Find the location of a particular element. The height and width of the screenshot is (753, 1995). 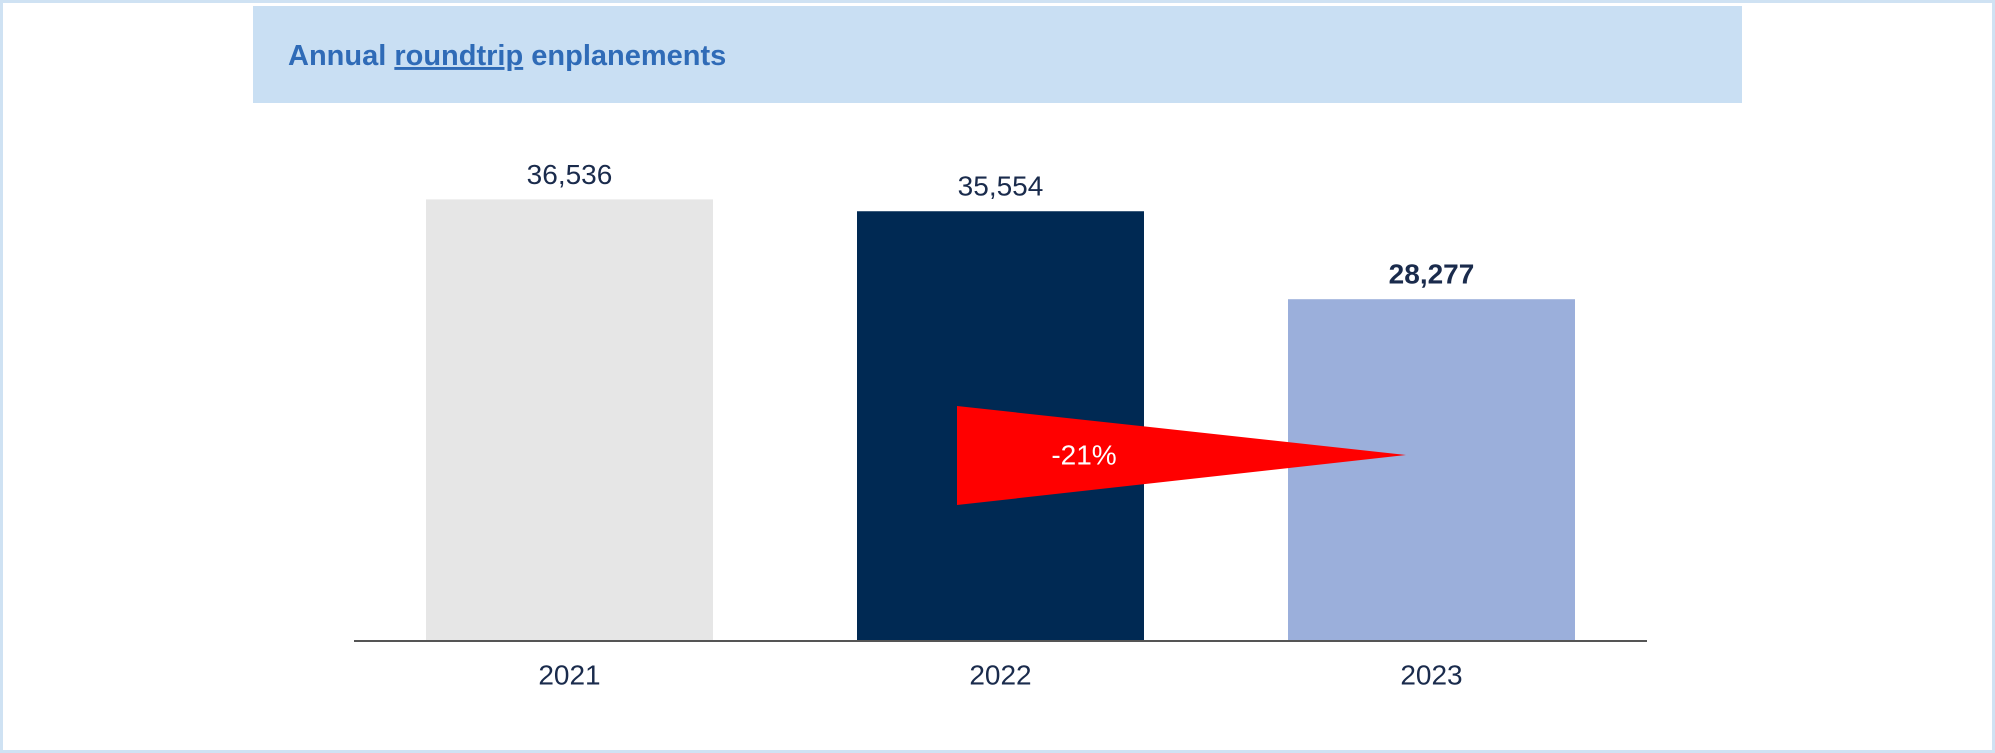

value-label: 36,536 is located at coordinates (570, 174).